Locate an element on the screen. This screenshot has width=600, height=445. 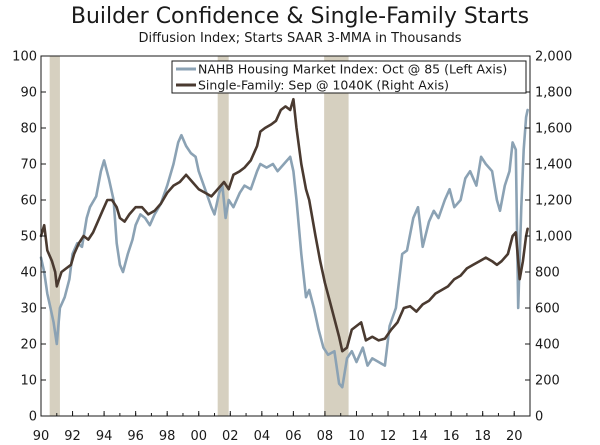
left-tick-label: 60 is located at coordinates (28, 201).